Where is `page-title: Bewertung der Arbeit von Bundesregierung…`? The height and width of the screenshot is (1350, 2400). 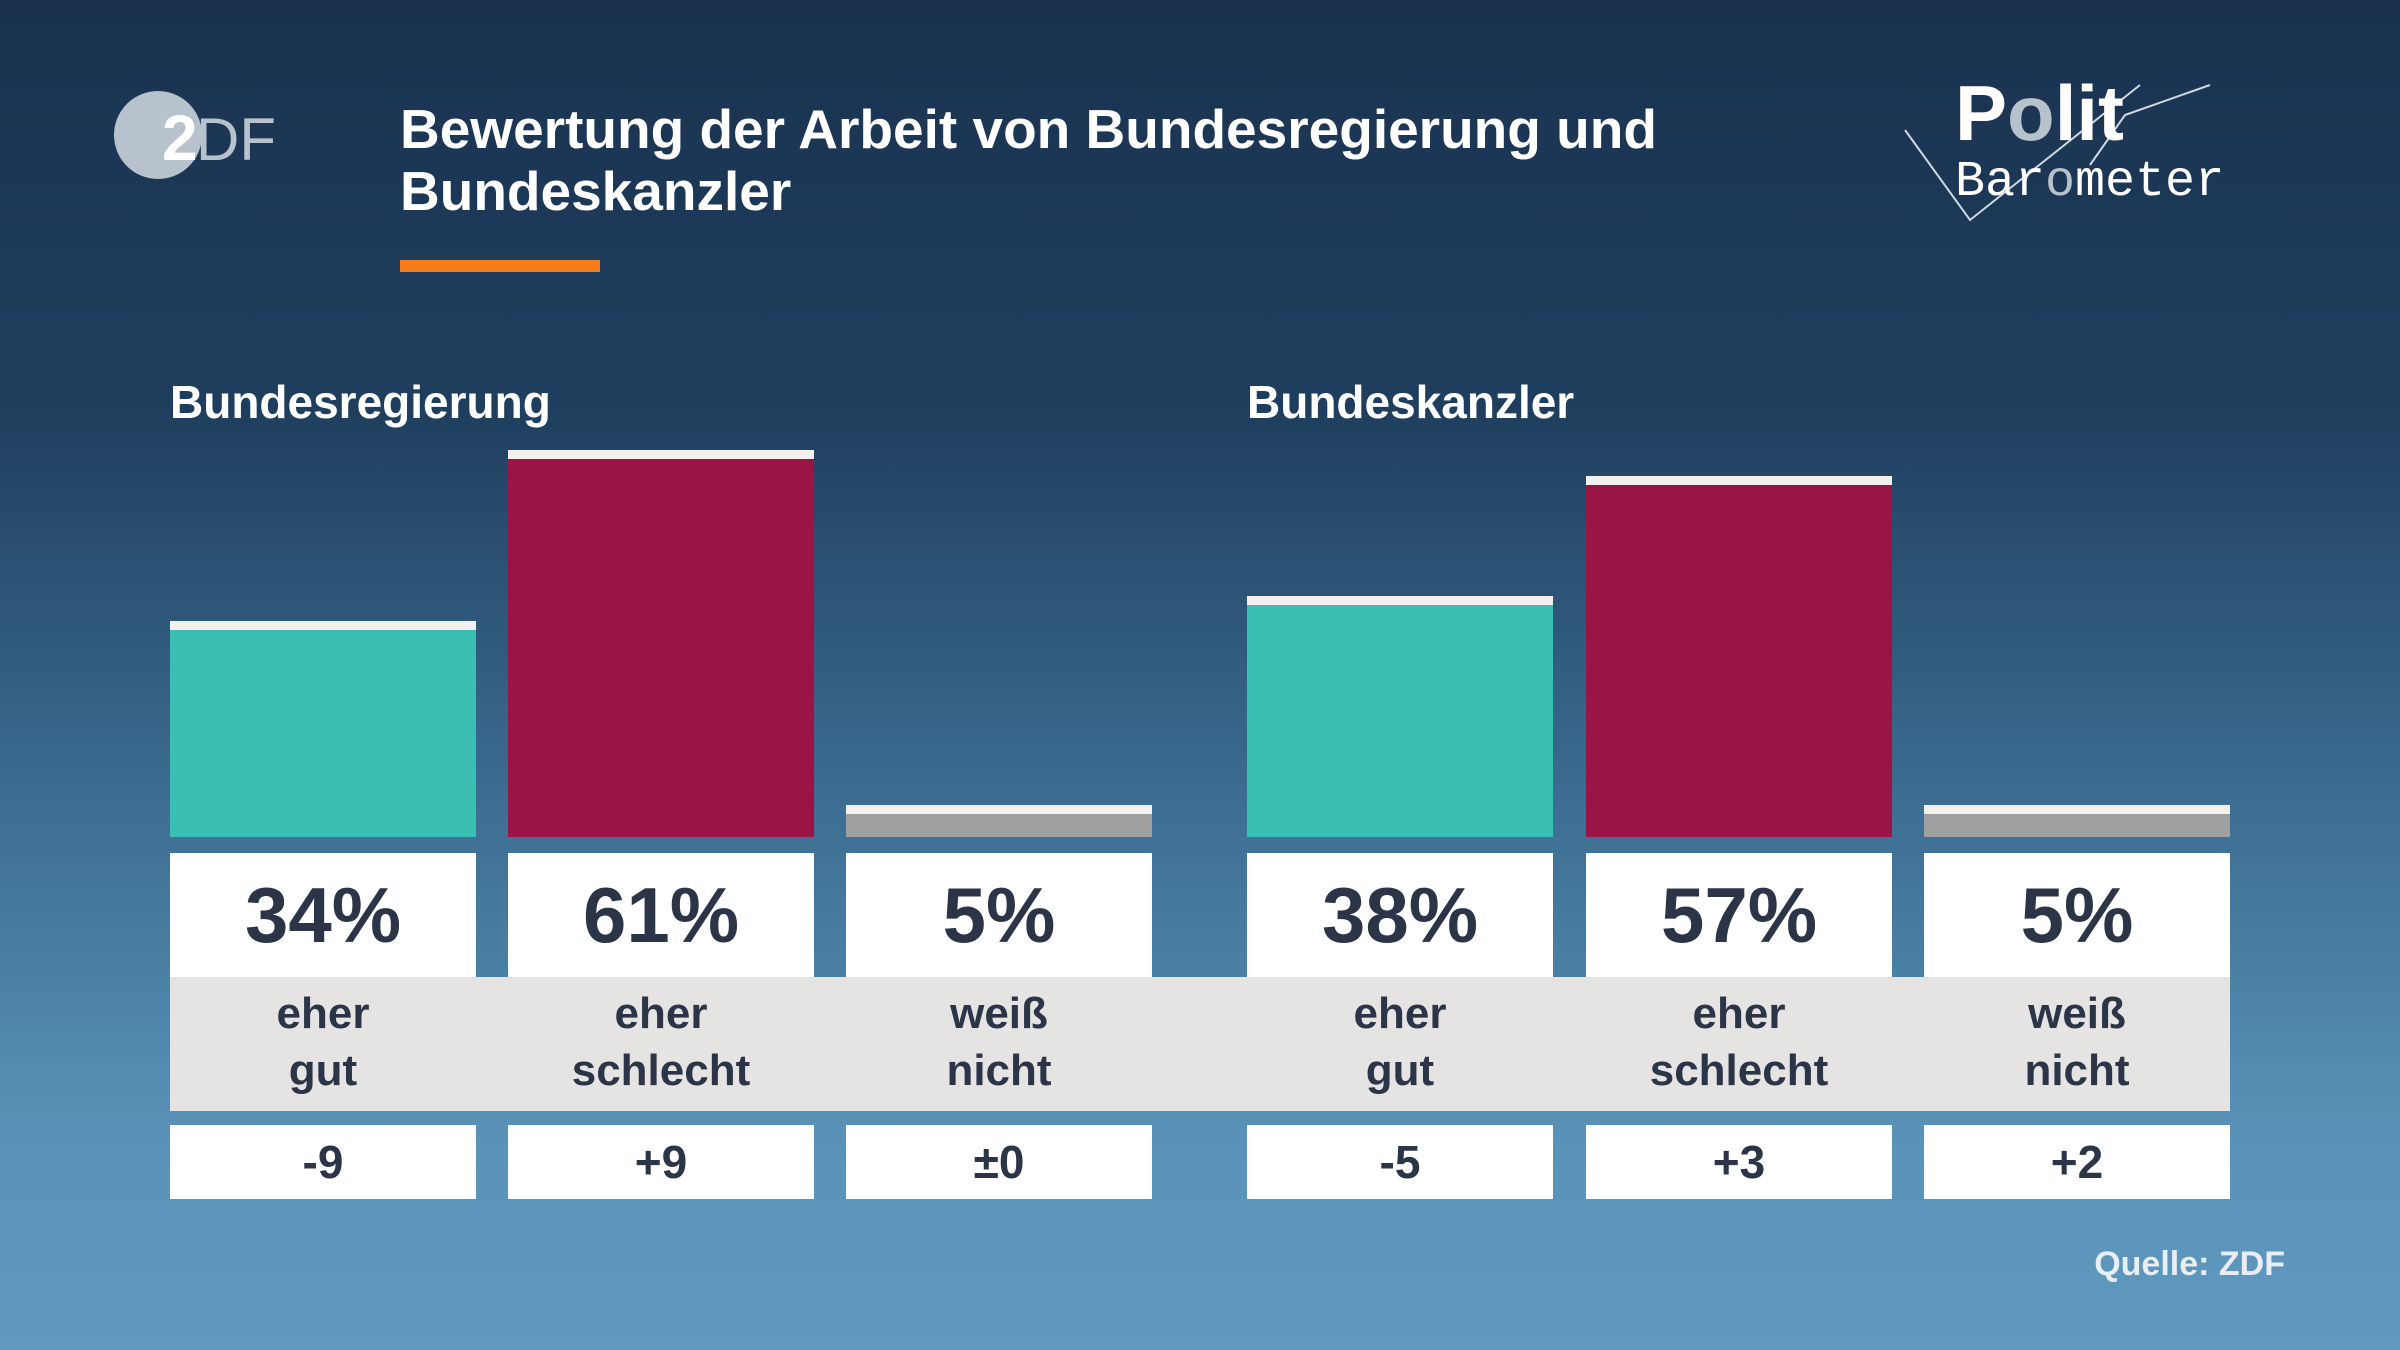
page-title: Bewertung der Arbeit von Bundesregierung… is located at coordinates (1028, 160).